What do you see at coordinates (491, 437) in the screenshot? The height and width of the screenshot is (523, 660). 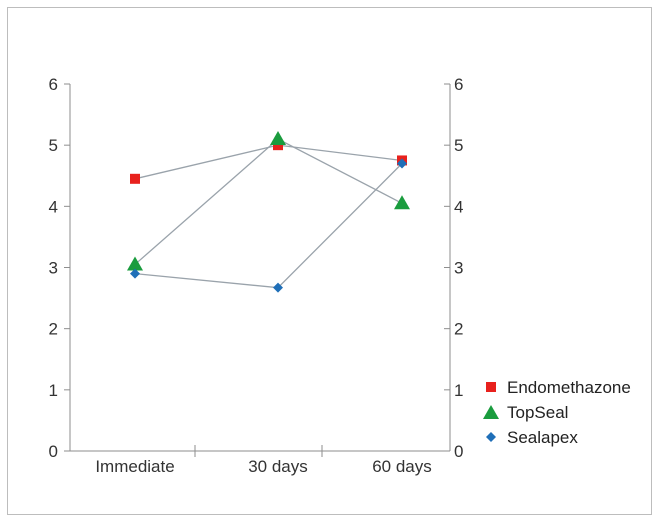 I see `legend-marker-sealapex` at bounding box center [491, 437].